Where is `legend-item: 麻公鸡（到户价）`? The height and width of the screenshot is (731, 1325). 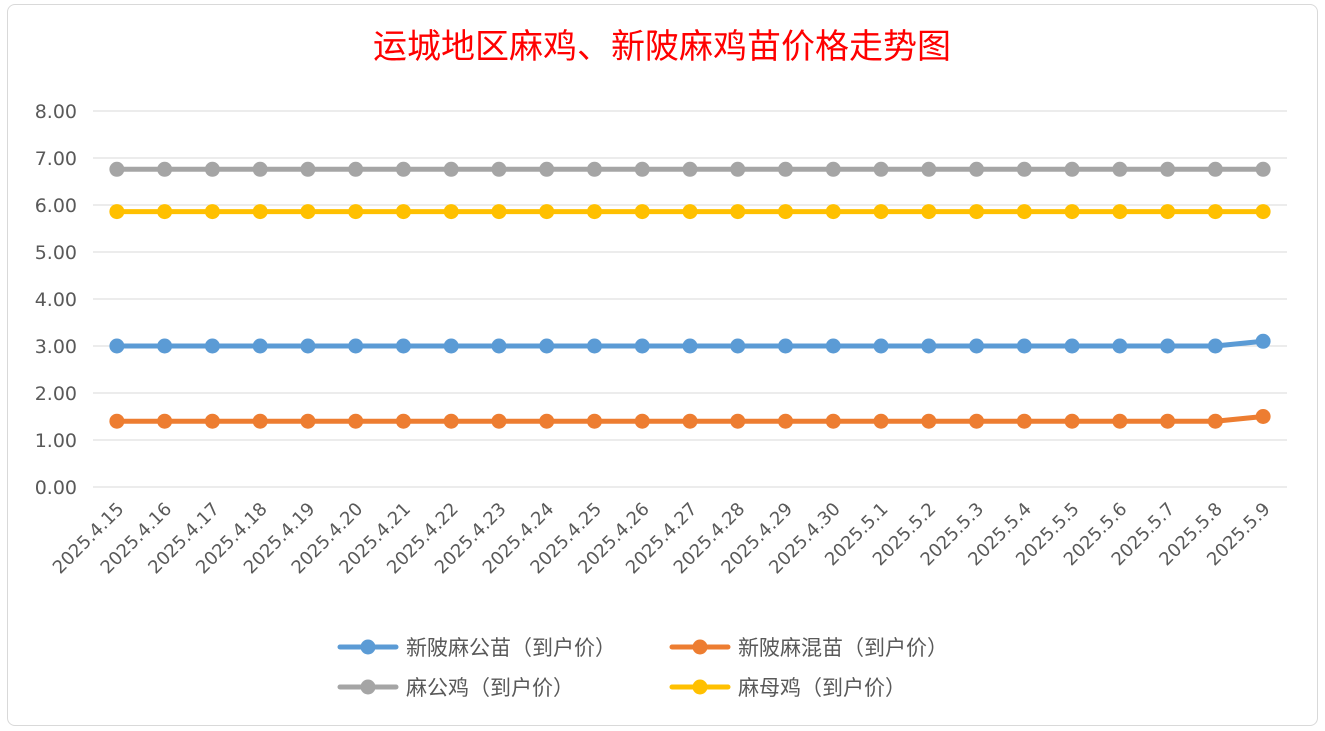
legend-item: 麻公鸡（到户价） is located at coordinates (455, 688).